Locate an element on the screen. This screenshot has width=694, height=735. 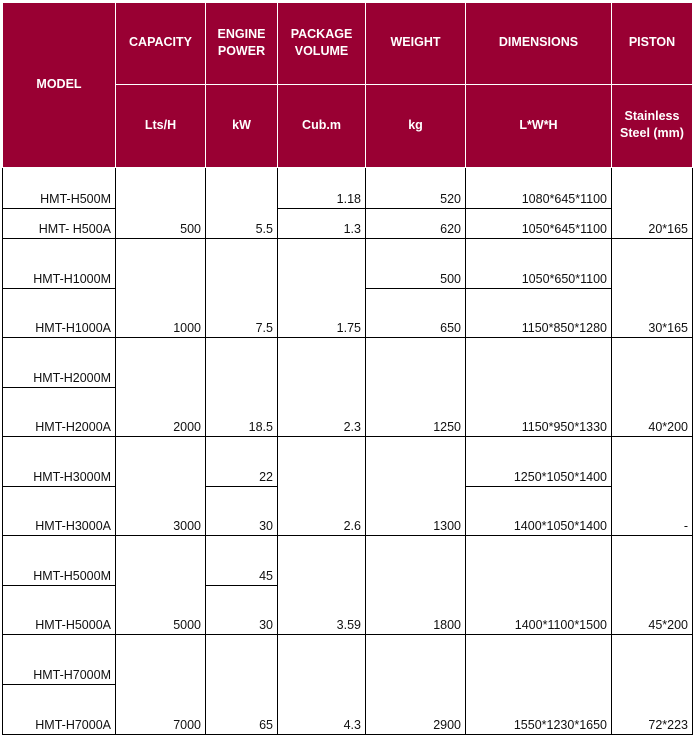
header-engine-power-unit: kW is located at coordinates (241, 126).